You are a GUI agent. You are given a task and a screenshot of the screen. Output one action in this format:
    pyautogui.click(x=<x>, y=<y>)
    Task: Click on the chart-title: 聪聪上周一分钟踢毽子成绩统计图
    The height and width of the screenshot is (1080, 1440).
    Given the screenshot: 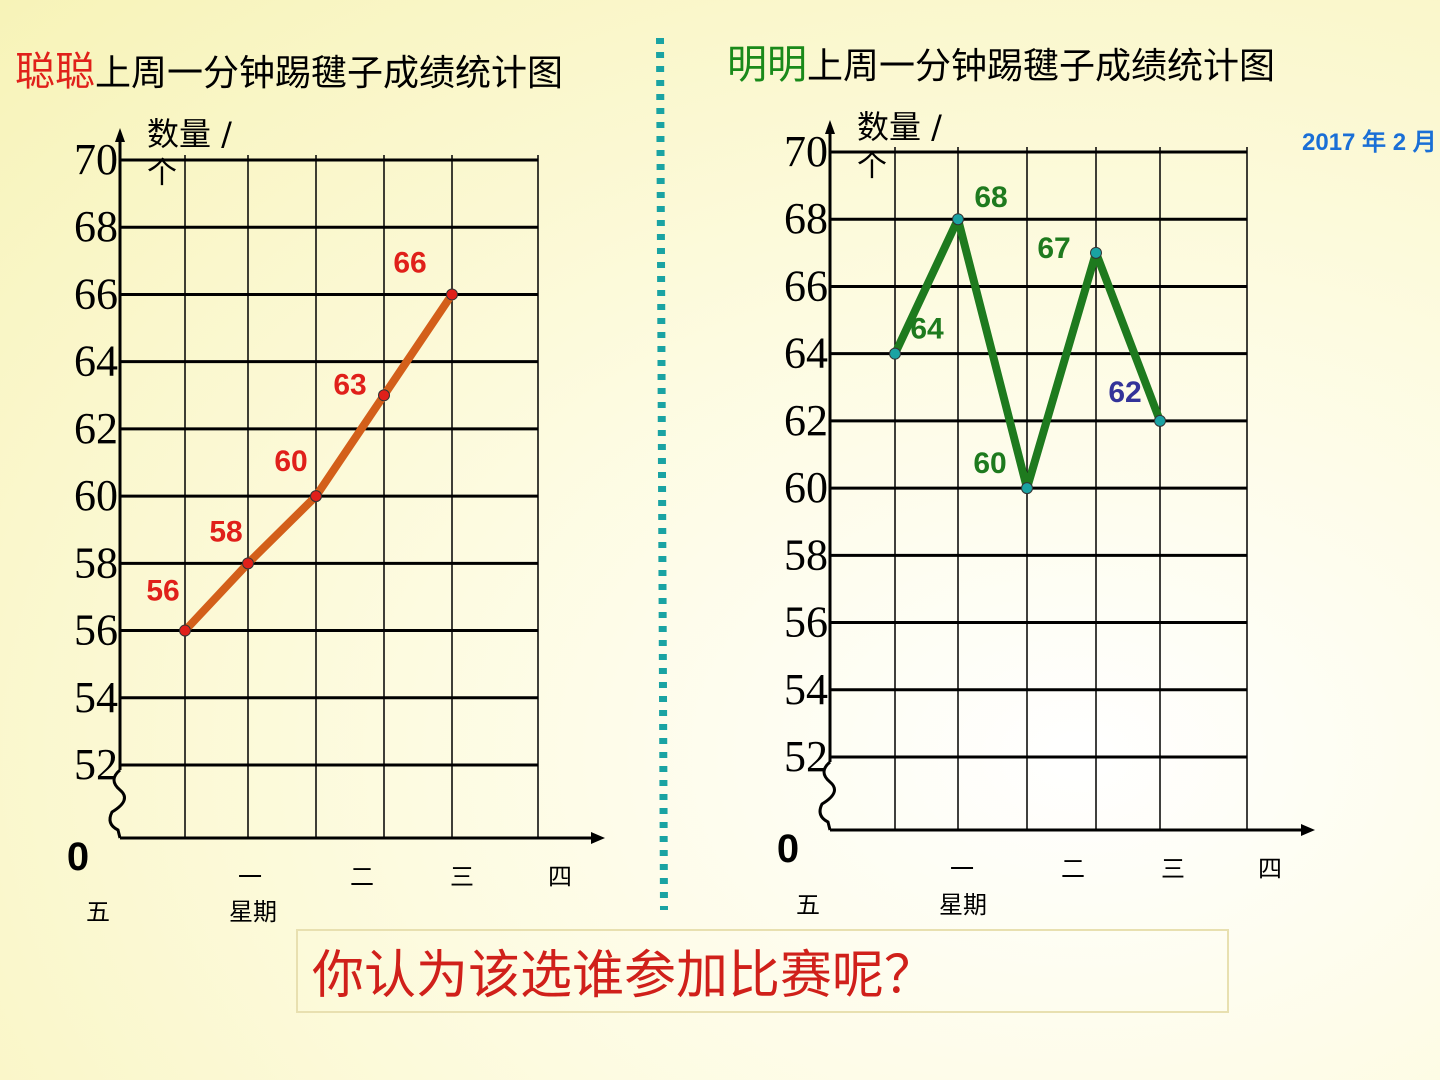 What is the action you would take?
    pyautogui.click(x=289, y=72)
    